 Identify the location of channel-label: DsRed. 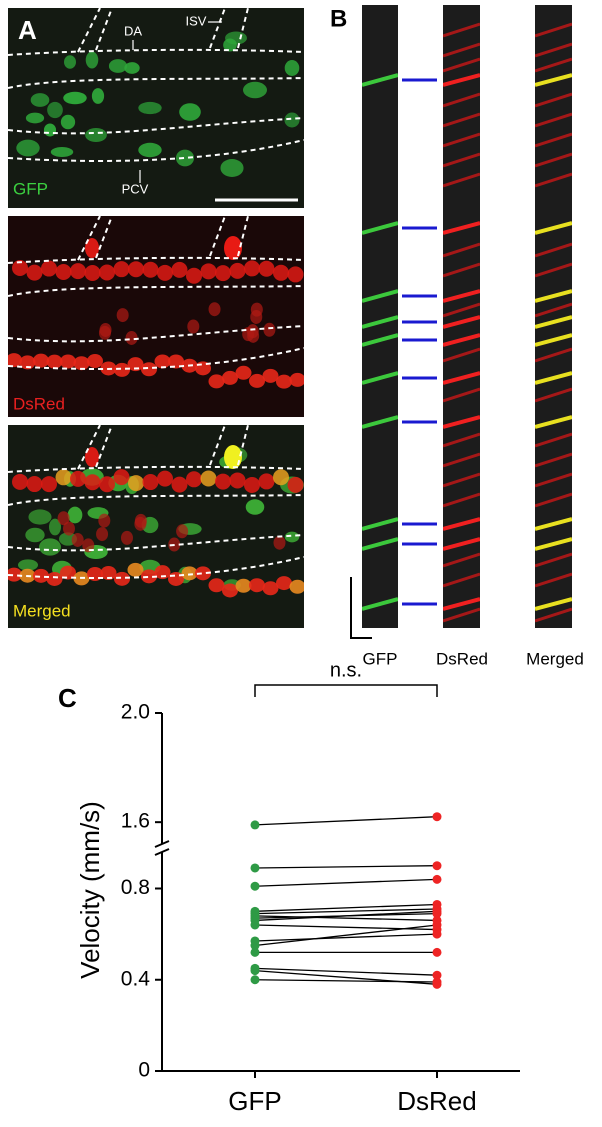
(39, 403).